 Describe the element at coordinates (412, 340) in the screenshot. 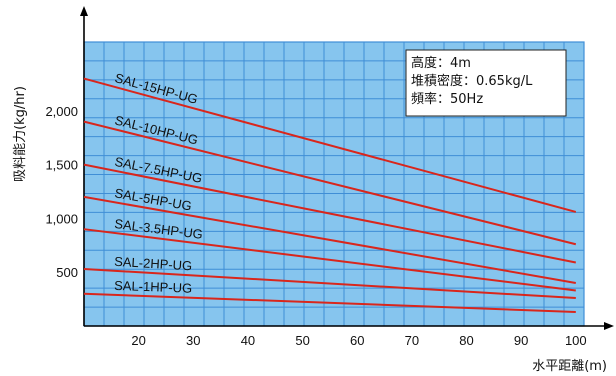

I see `x-tick-label: 70` at that location.